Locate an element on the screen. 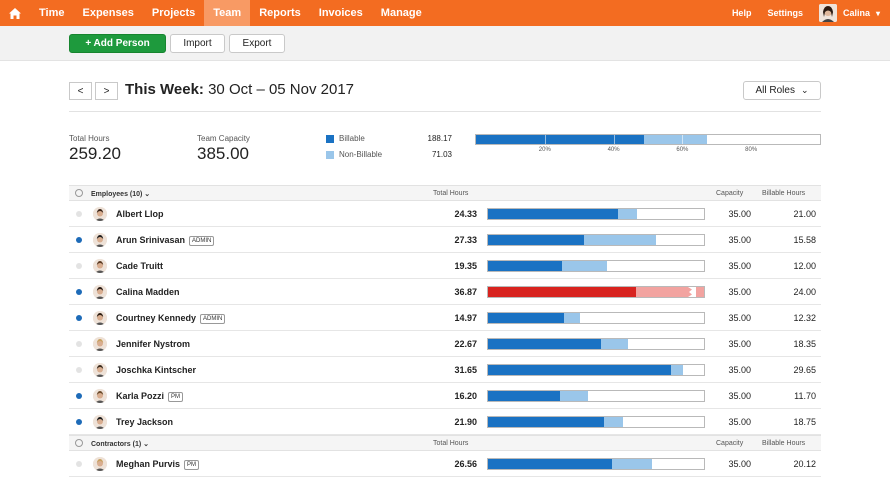 This screenshot has height=500, width=890. person-name-cell: Cade Truitt is located at coordinates (139, 266).